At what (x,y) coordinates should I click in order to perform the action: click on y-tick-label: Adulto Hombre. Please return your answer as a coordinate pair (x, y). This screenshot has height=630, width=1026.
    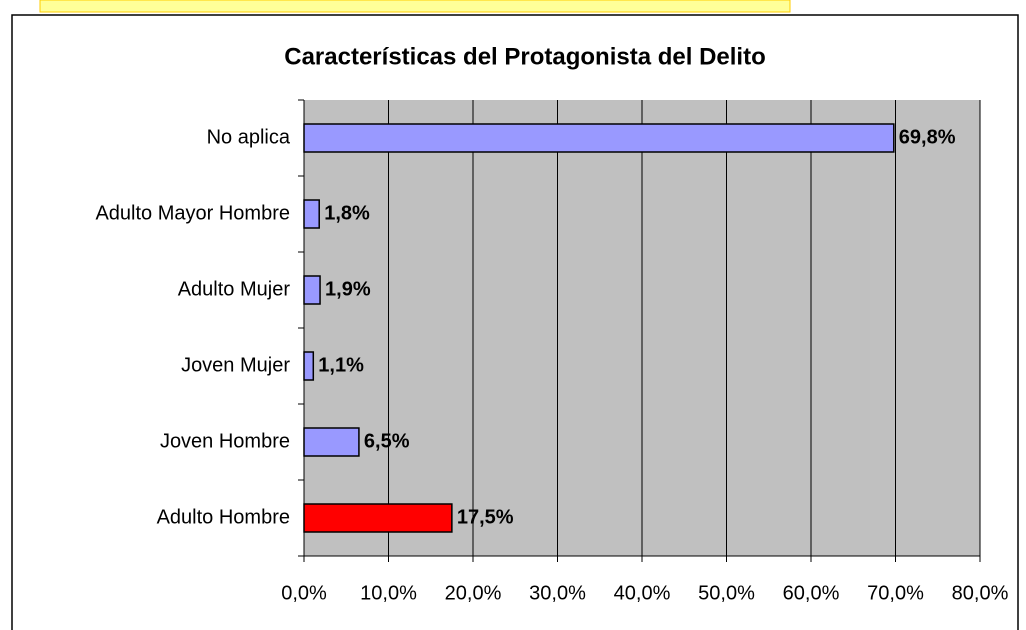
    Looking at the image, I should click on (223, 517).